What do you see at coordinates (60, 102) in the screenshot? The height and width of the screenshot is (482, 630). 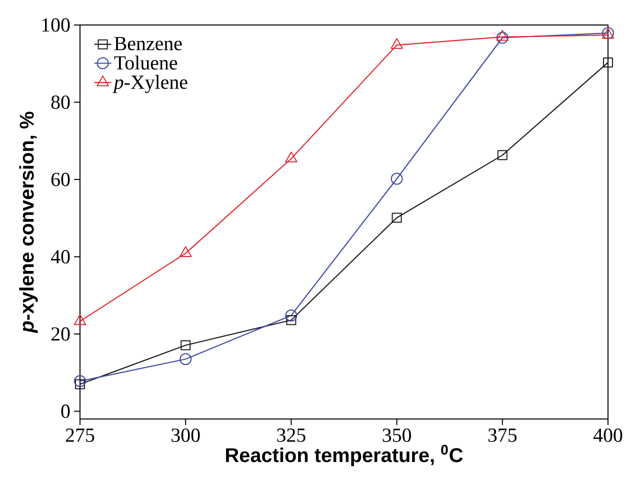 I see `y-tick-label: 80` at bounding box center [60, 102].